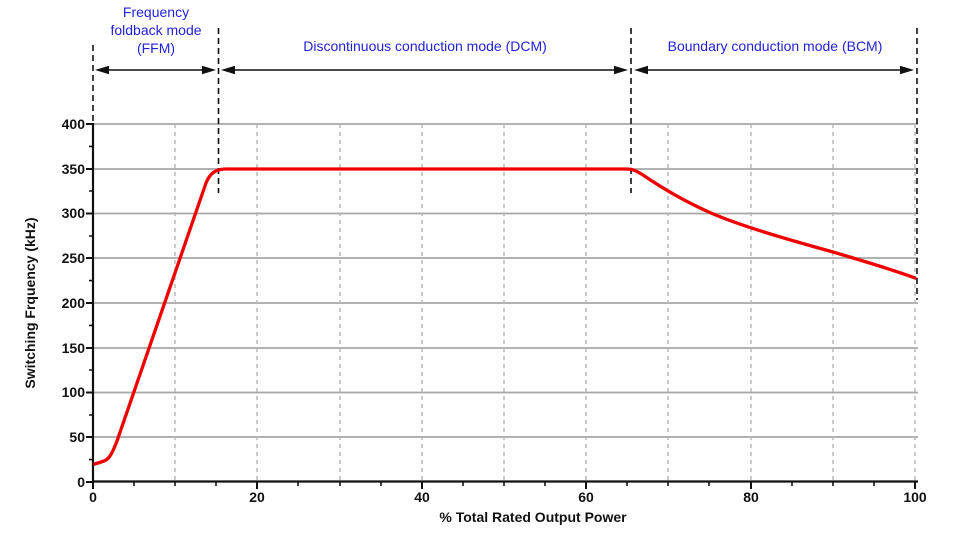  Describe the element at coordinates (774, 70) in the screenshot. I see `bcm-region-arrow` at that location.